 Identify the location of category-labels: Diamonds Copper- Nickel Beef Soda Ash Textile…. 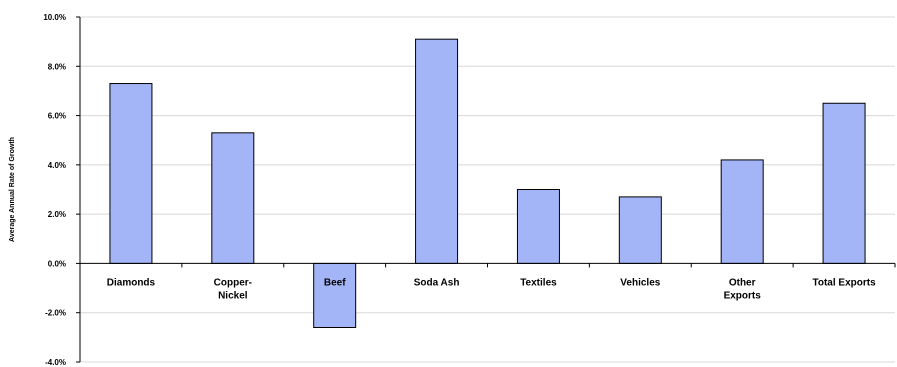
(491, 289).